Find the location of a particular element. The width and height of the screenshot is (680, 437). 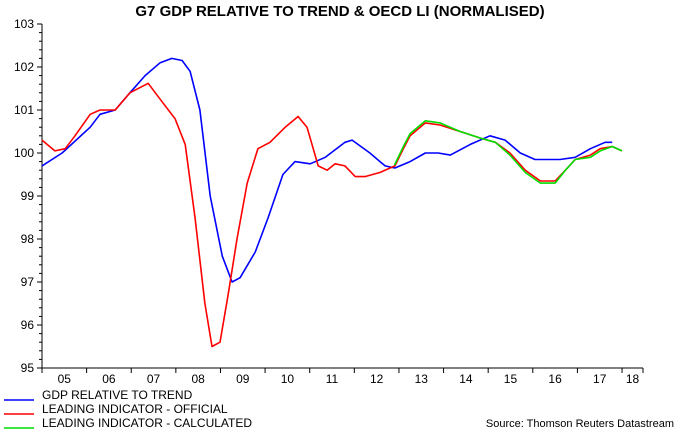

y-tick-label: 102 is located at coordinates (24, 67).